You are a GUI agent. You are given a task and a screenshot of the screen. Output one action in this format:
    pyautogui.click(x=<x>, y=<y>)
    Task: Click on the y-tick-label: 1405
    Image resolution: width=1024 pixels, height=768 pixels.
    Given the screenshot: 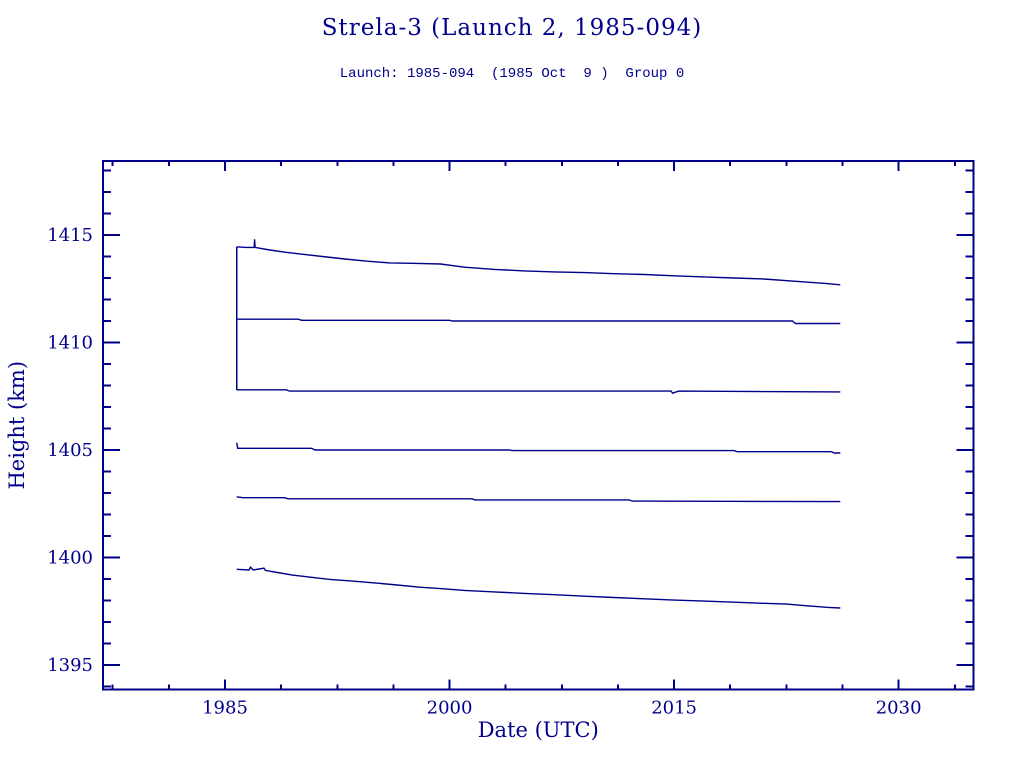 What is the action you would take?
    pyautogui.click(x=70, y=450)
    